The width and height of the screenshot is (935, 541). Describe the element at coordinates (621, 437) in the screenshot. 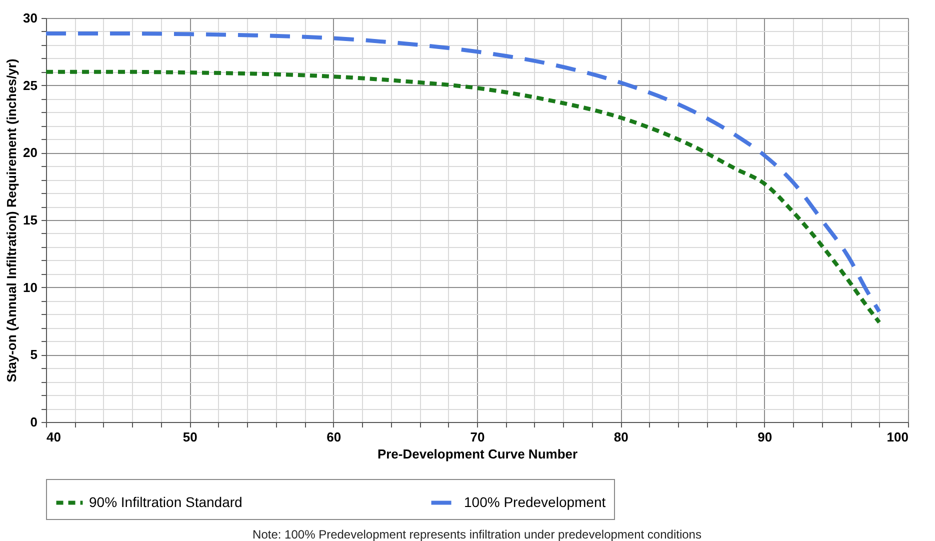

I see `x-tick-label: 80` at that location.